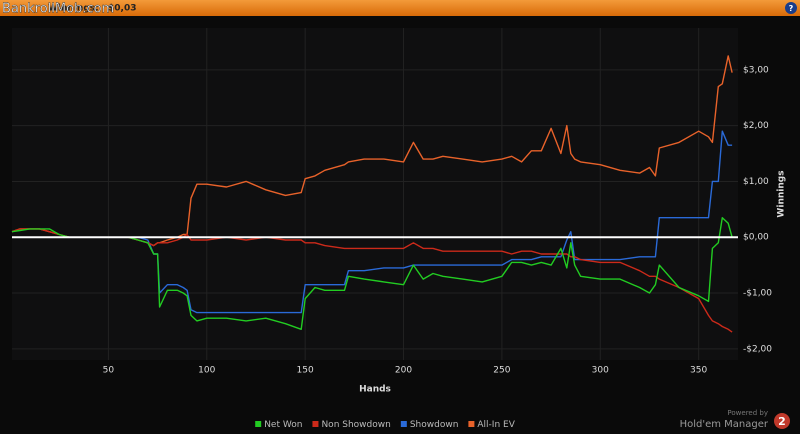 This screenshot has width=800, height=434. I want to click on legend-label: Showdown, so click(434, 425).